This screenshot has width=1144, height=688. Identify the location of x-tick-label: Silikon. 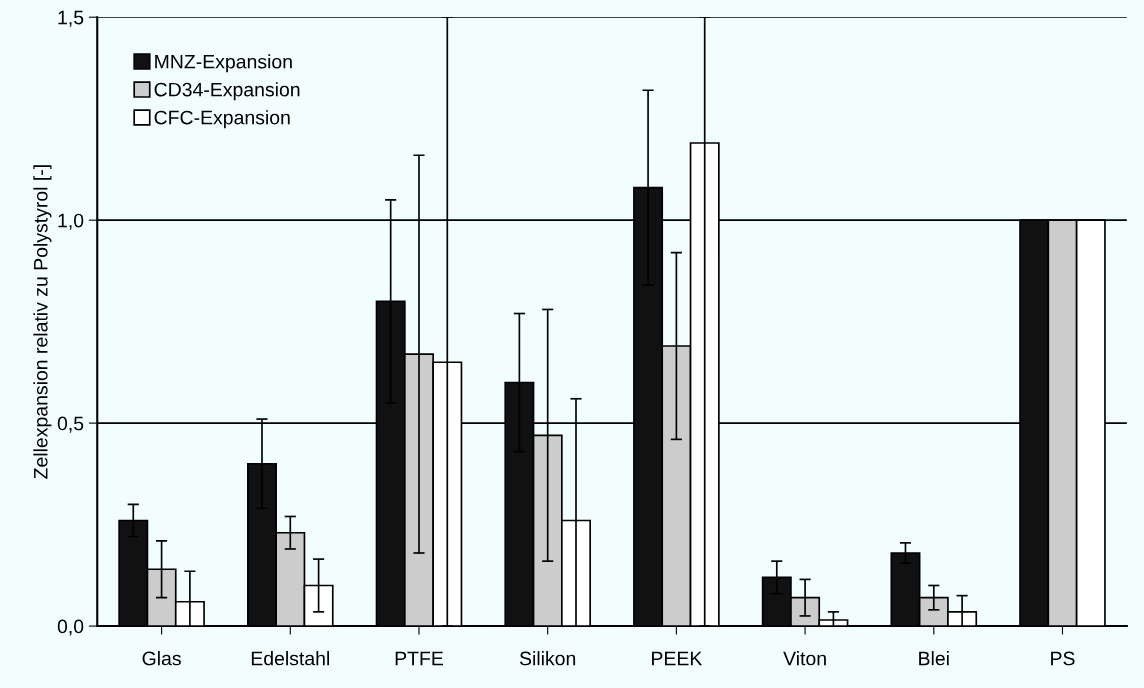
(547, 658).